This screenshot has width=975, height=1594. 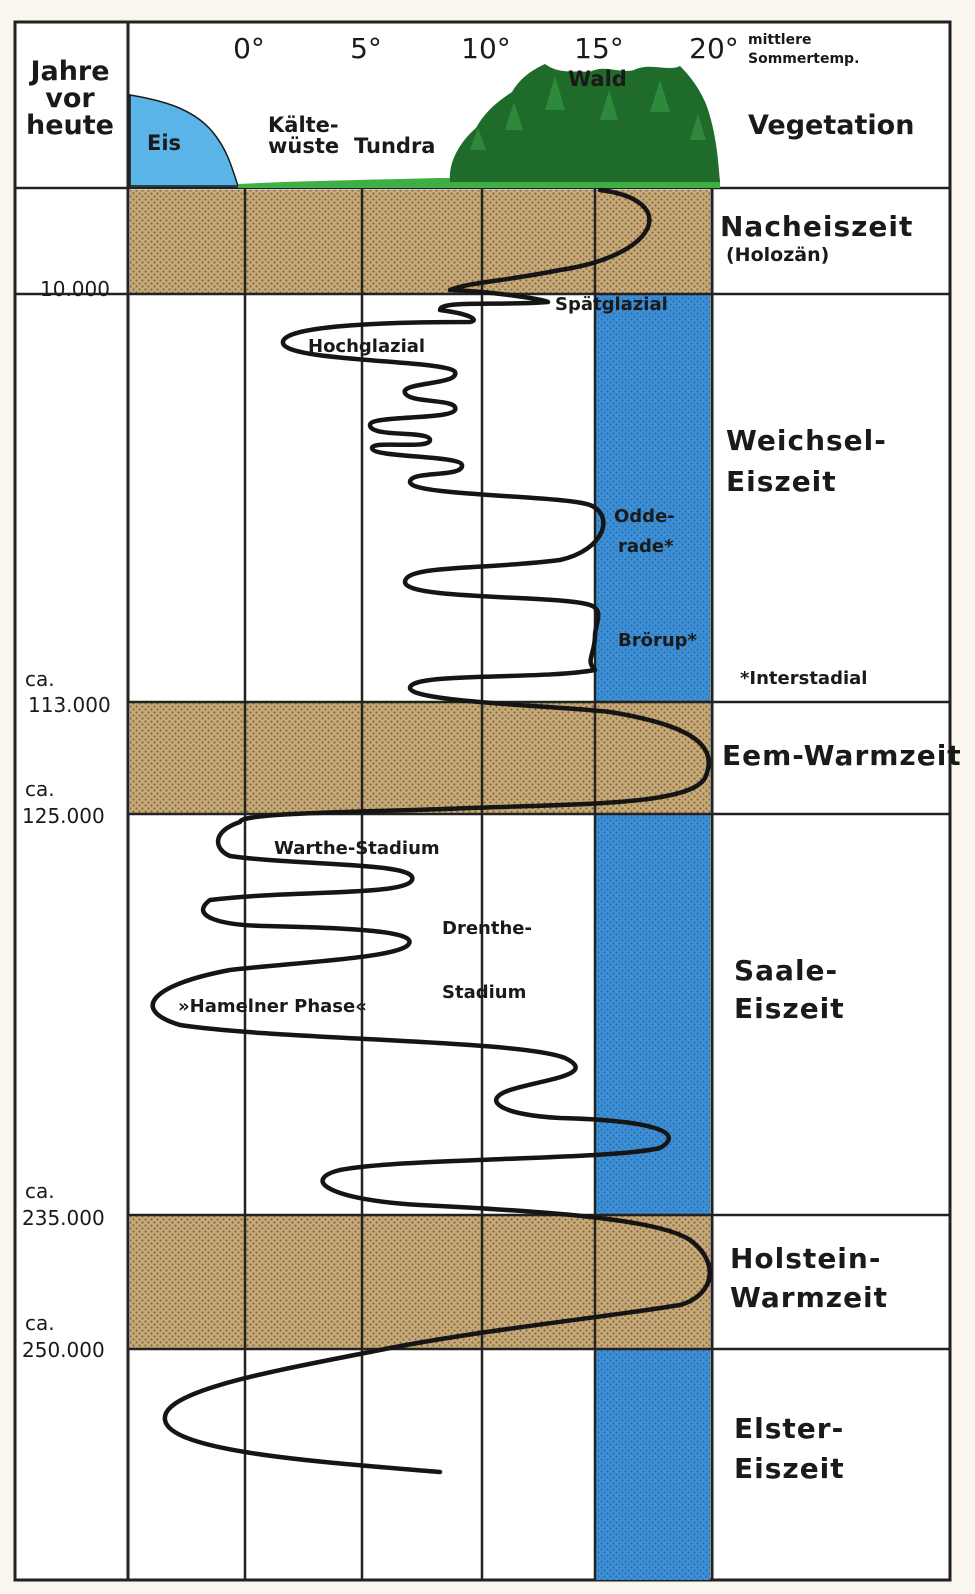 What do you see at coordinates (789, 1008) in the screenshot?
I see `epoch-saale-line2: Eiszeit` at bounding box center [789, 1008].